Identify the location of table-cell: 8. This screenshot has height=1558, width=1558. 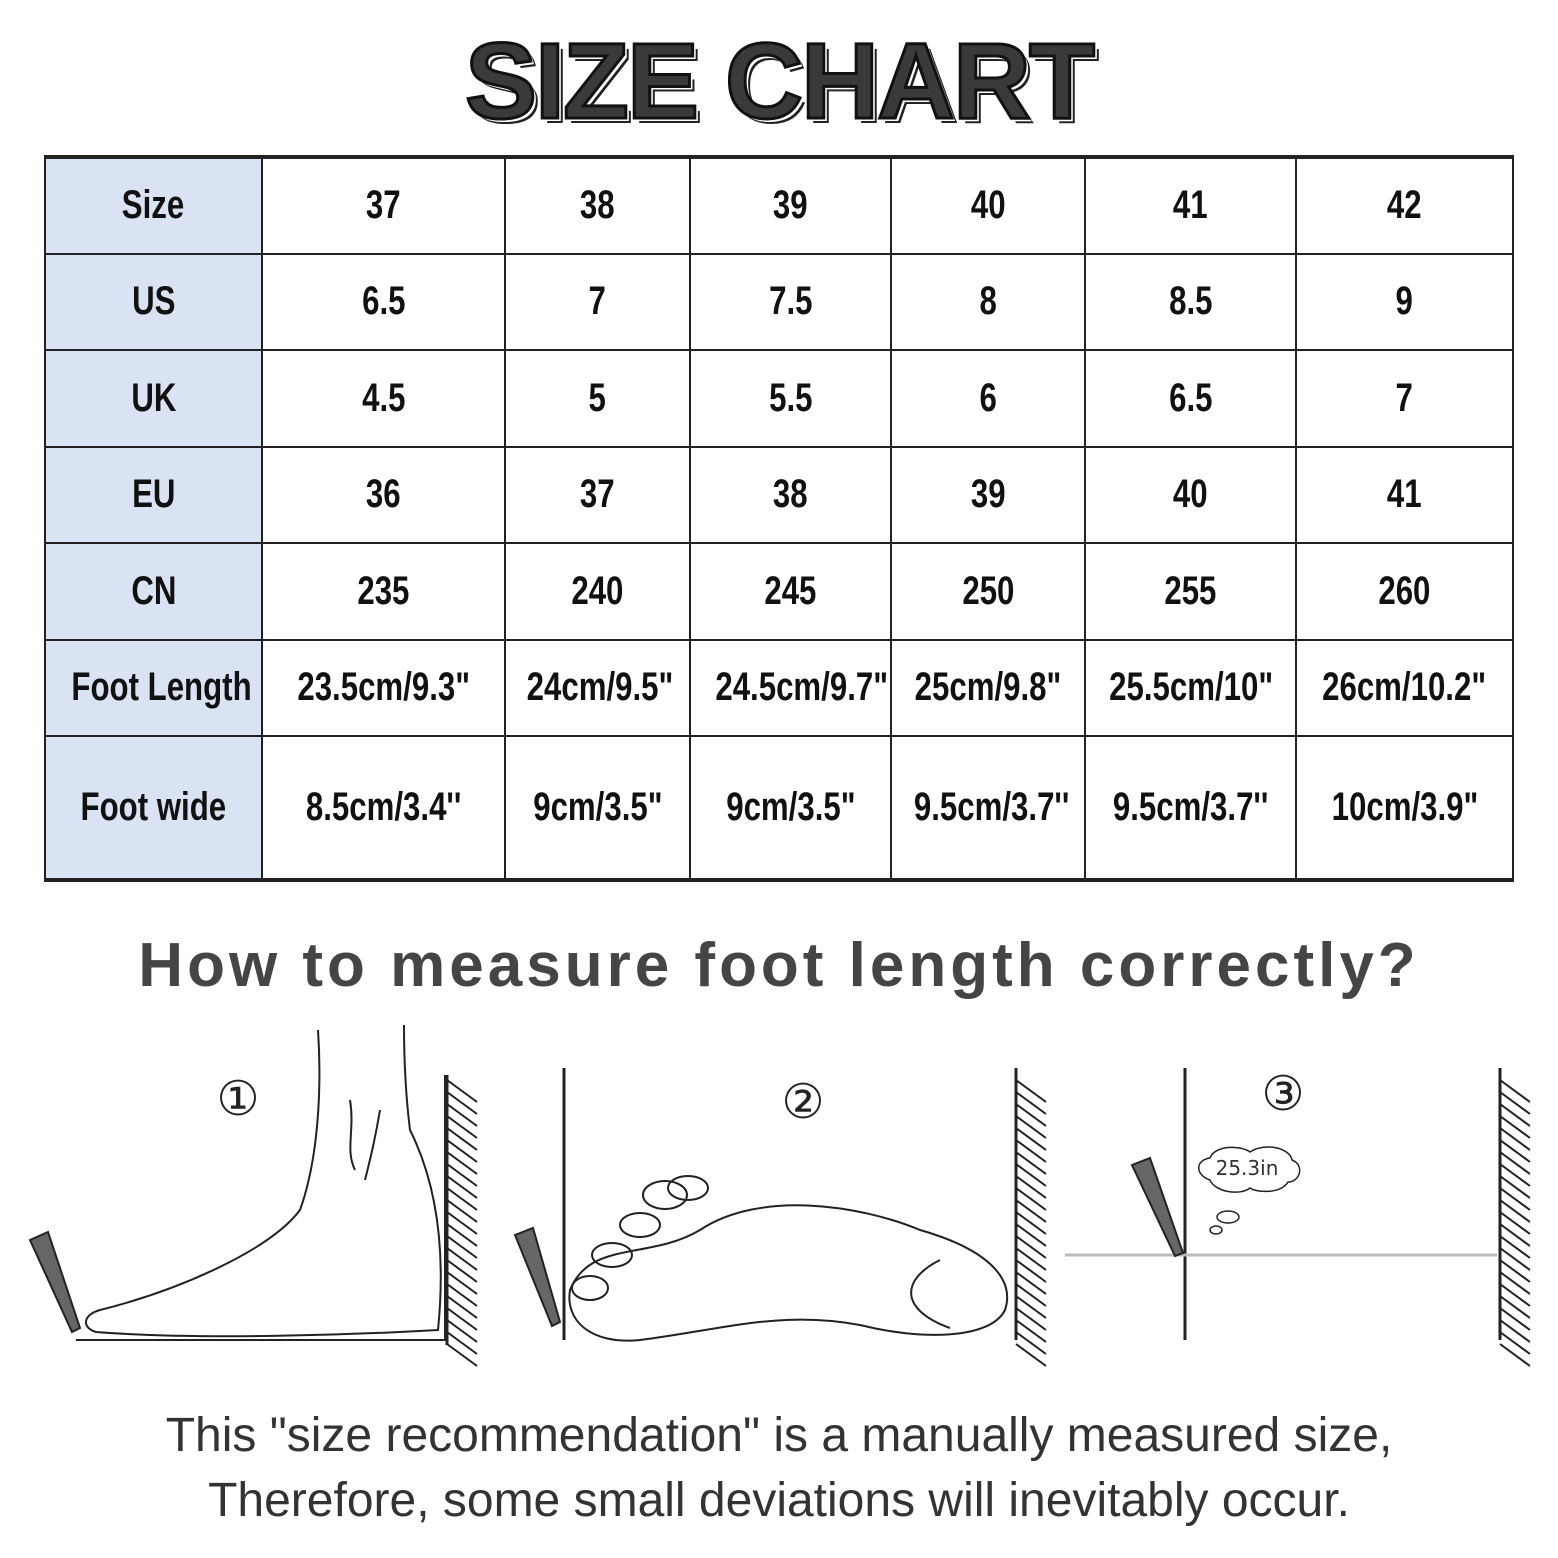
(988, 301).